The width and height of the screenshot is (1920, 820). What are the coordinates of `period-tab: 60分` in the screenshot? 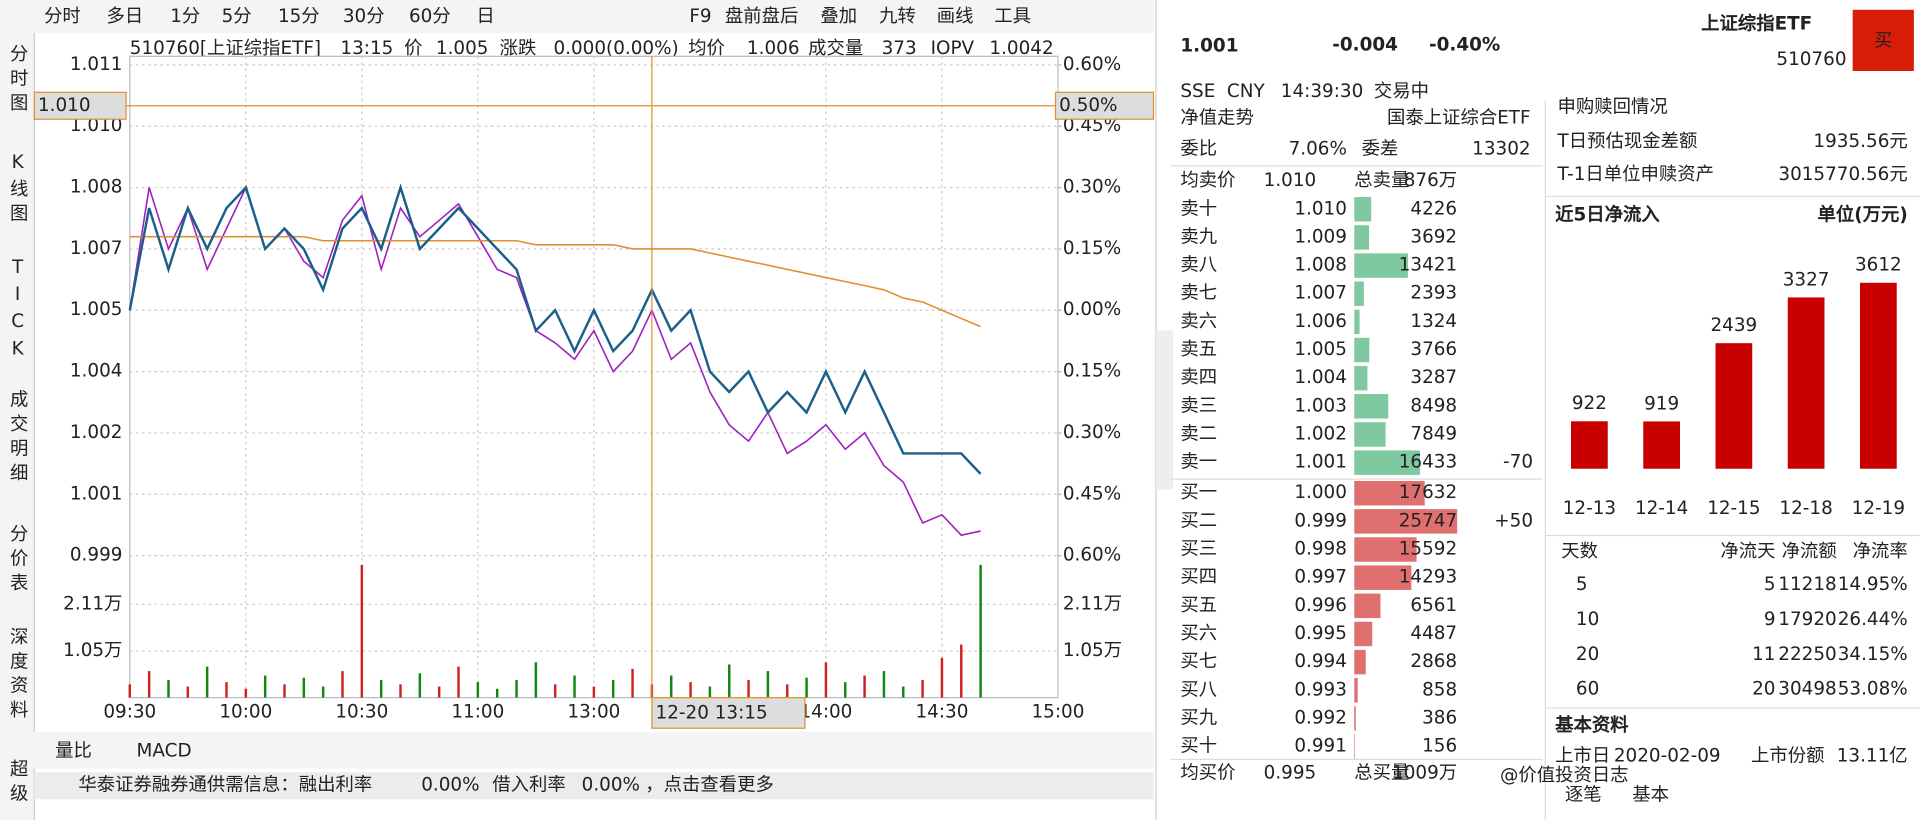 It's located at (430, 16).